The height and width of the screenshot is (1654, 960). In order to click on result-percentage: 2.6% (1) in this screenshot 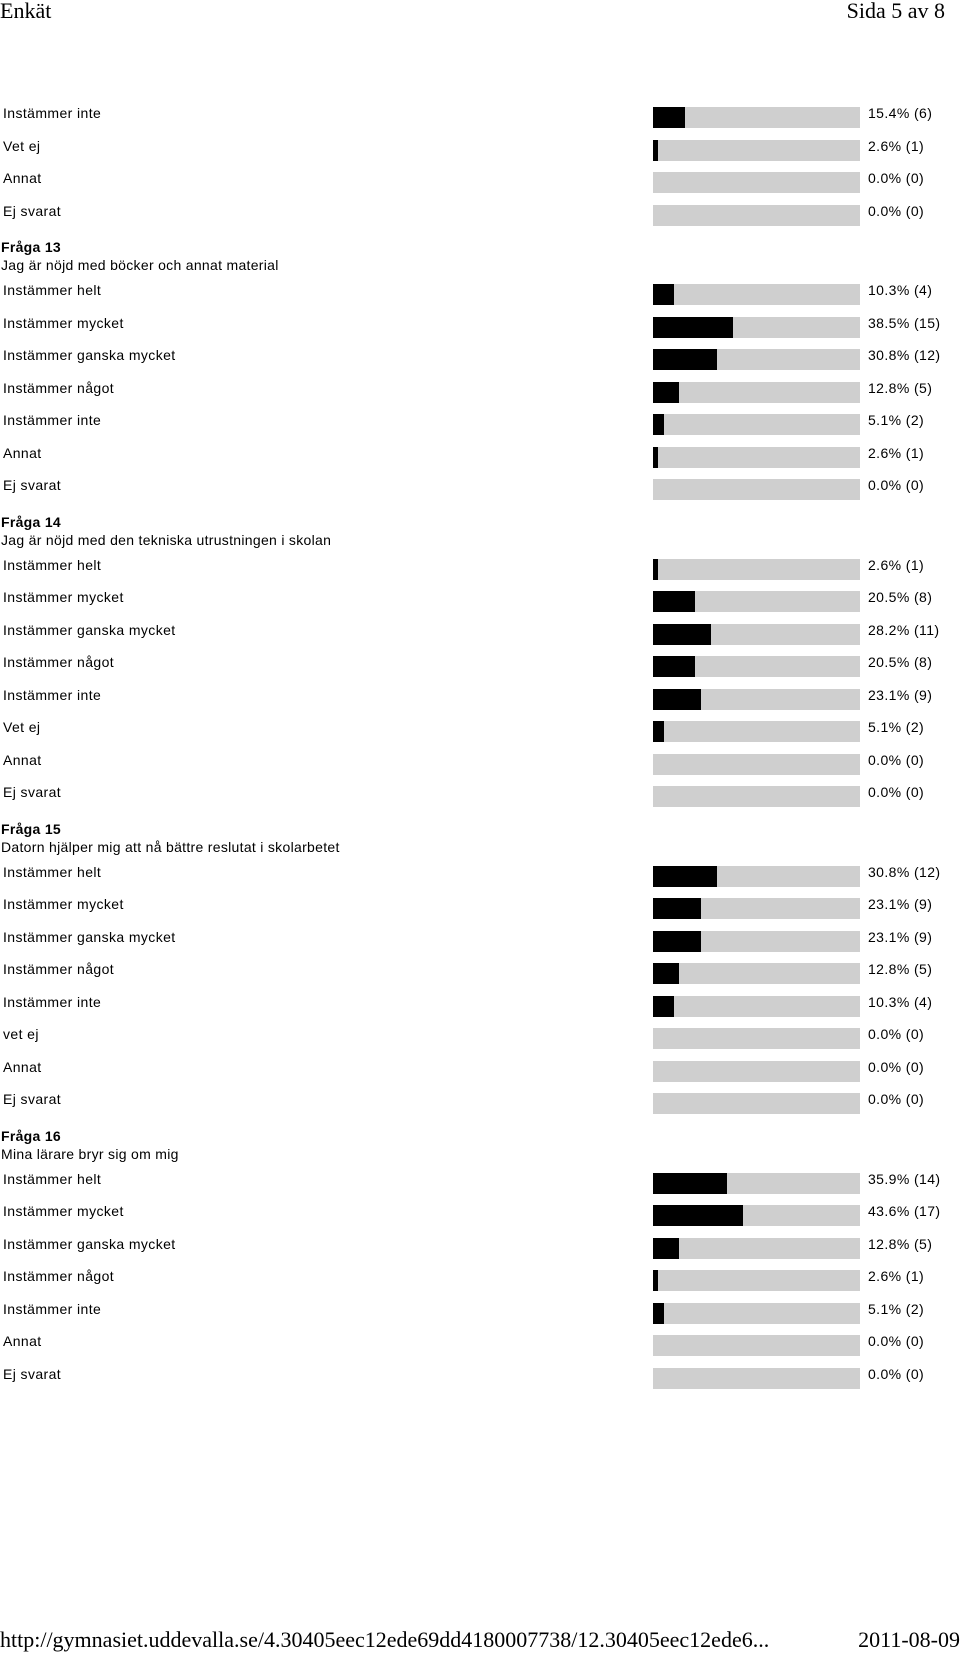, I will do `click(896, 145)`.